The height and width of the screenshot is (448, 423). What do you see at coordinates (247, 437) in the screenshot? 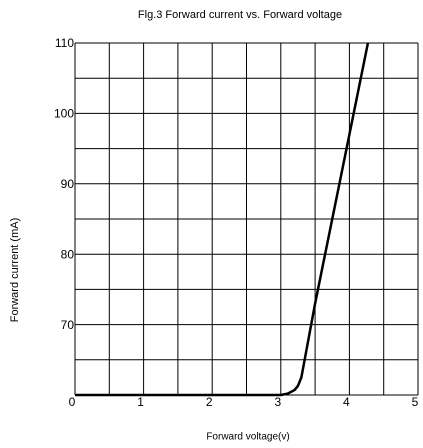
I see `x-axis-label: Forward voltage(v)` at bounding box center [247, 437].